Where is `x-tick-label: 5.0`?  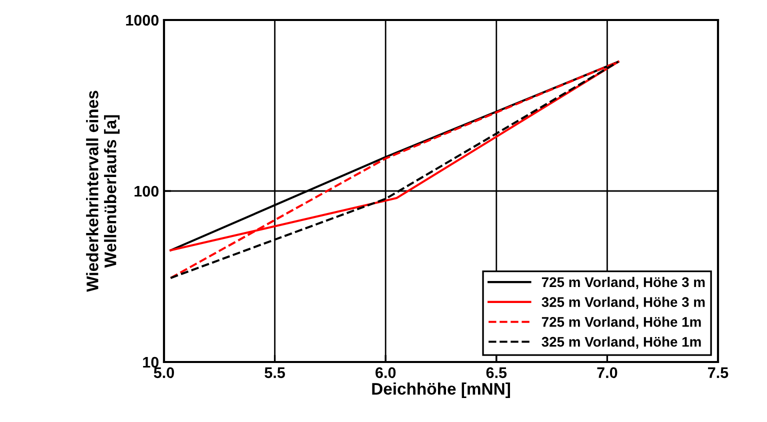
x-tick-label: 5.0 is located at coordinates (164, 372).